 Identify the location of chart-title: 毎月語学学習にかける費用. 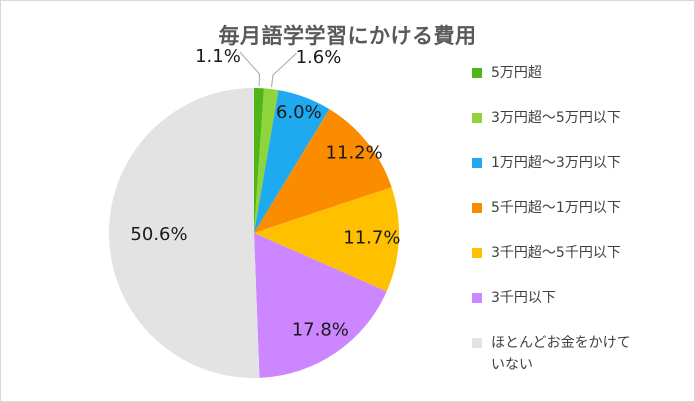
(347, 36).